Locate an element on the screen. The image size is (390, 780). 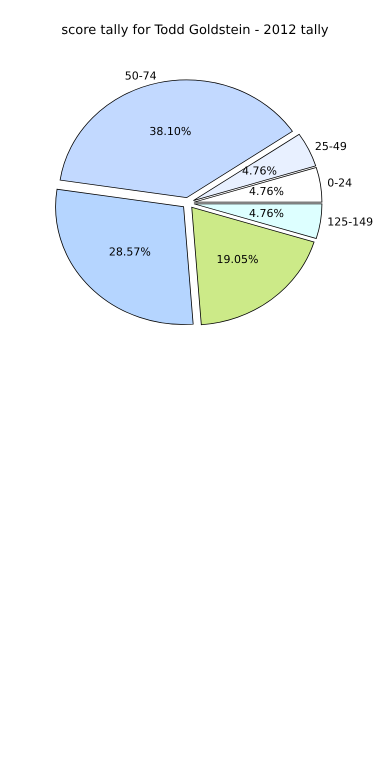
slice-label: 0-24 is located at coordinates (339, 183).